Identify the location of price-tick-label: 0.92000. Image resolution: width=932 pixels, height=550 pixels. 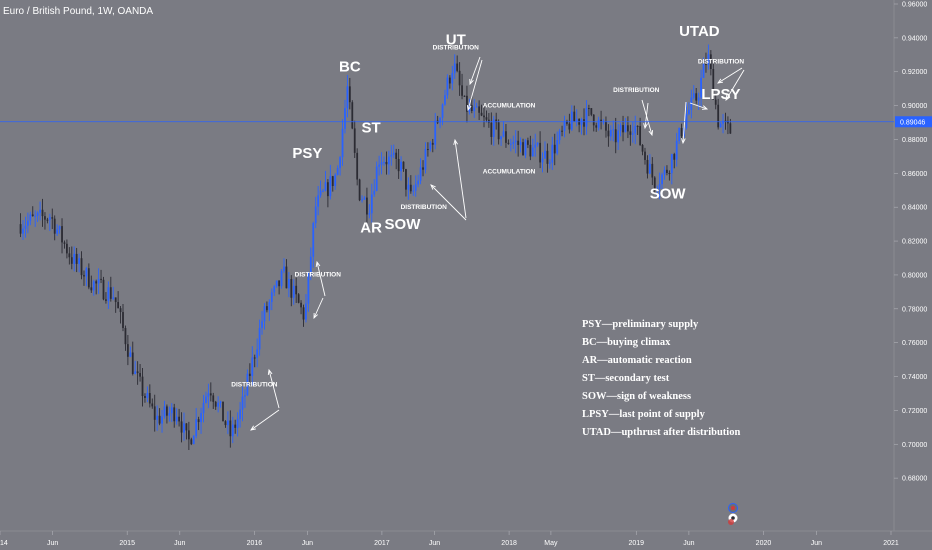
(914, 72).